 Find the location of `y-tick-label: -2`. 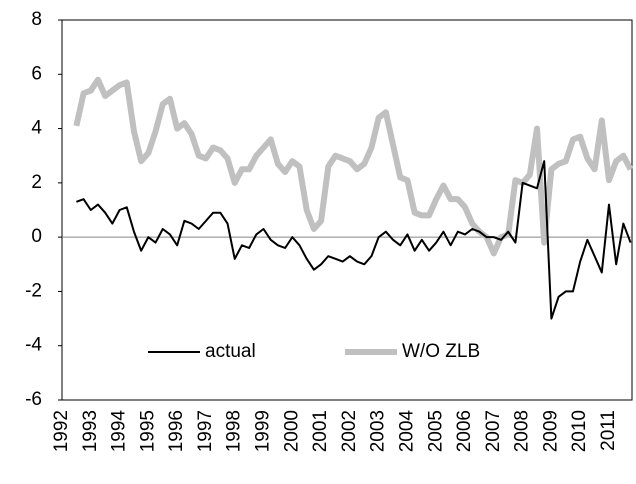

y-tick-label: -2 is located at coordinates (33, 290).